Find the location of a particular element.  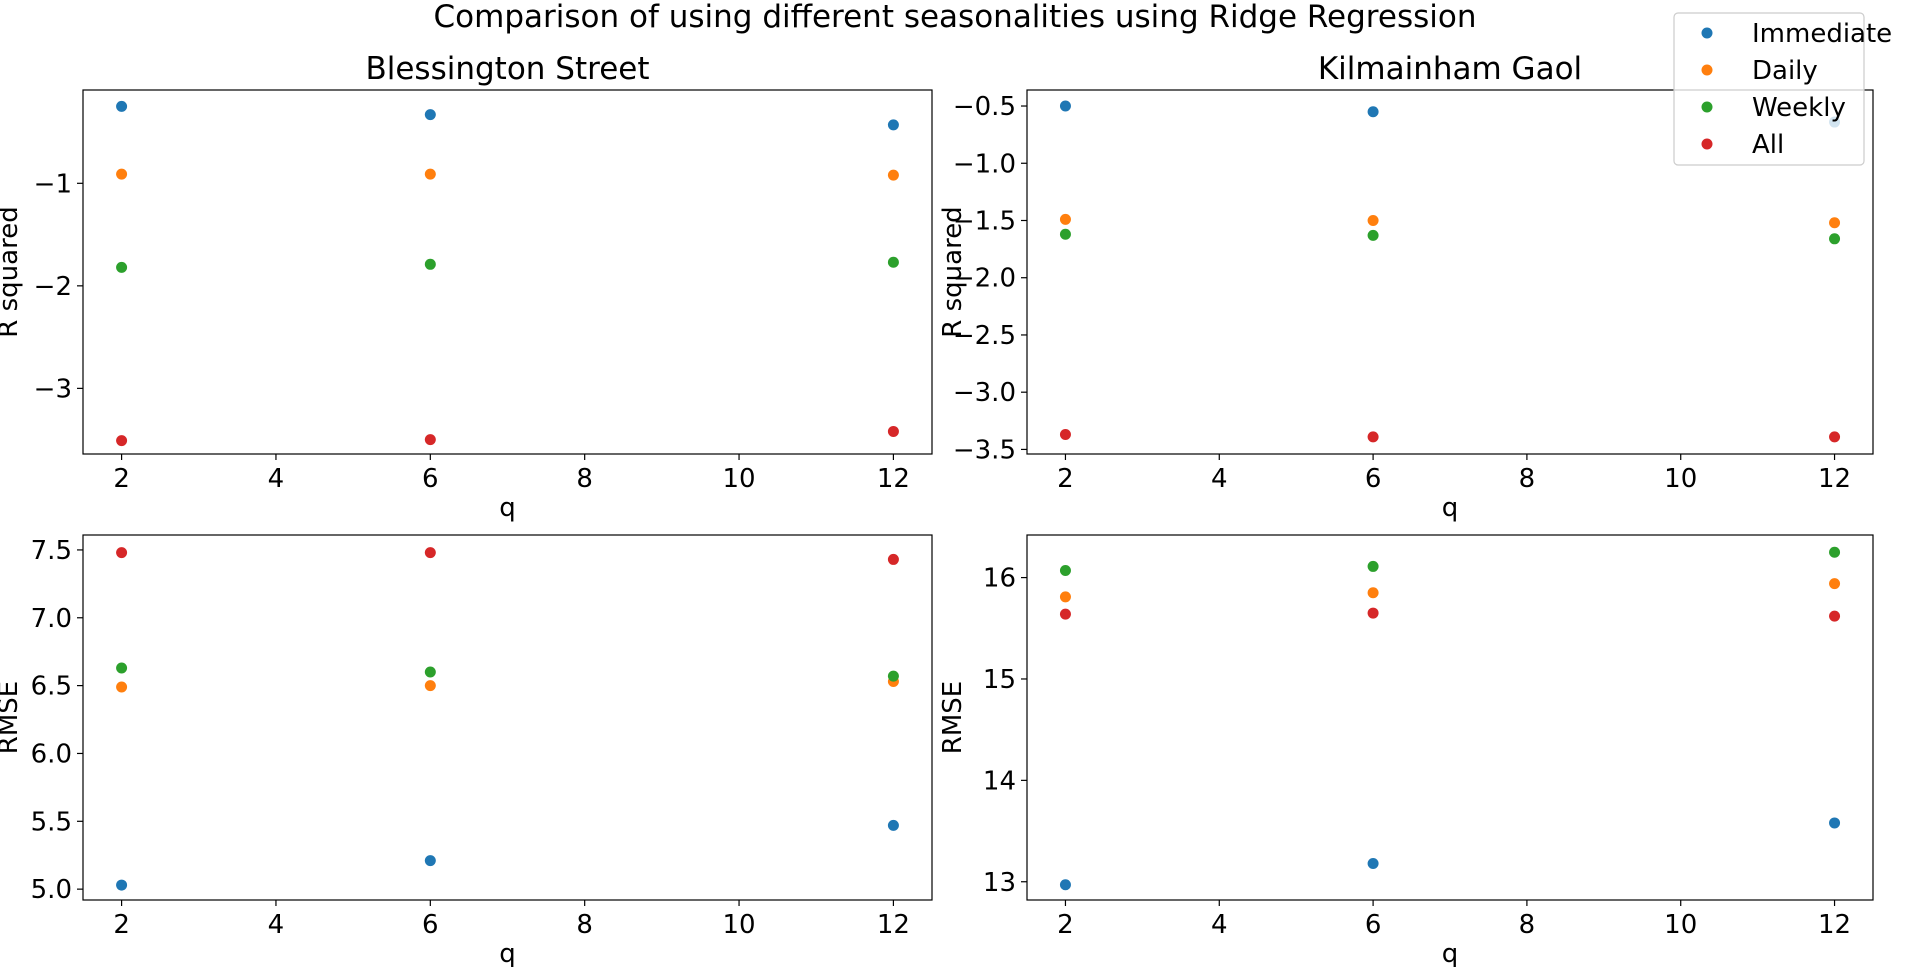

y-tick-label: 15 is located at coordinates (999, 680).